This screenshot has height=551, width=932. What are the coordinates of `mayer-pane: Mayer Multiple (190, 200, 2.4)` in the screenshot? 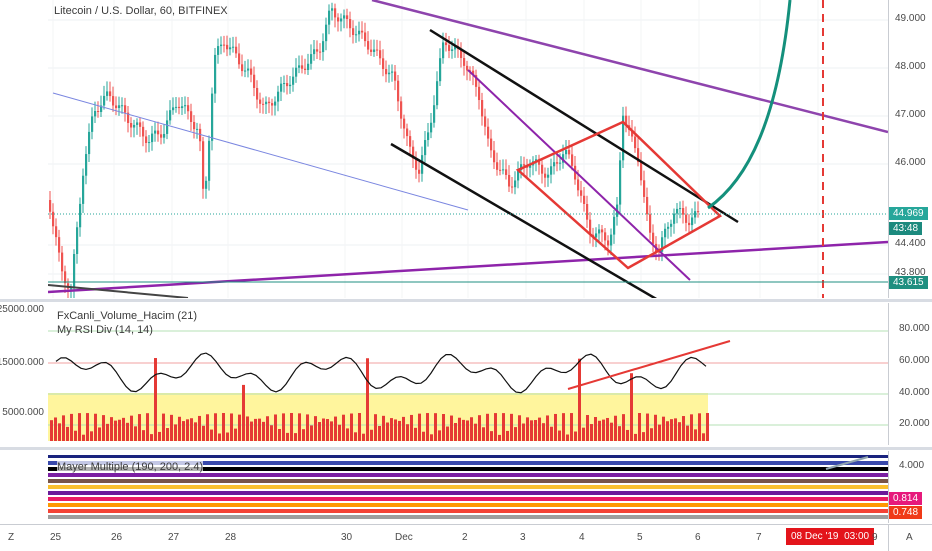 It's located at (468, 487).